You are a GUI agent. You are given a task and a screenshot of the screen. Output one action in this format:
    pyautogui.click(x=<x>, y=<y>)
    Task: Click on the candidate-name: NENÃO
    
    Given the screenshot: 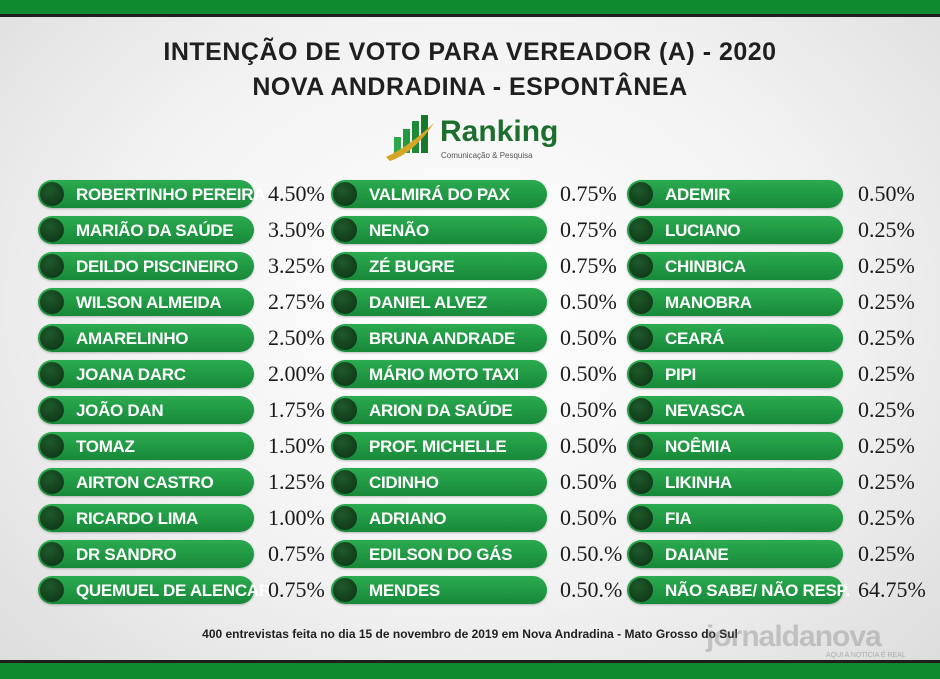 What is the action you would take?
    pyautogui.click(x=399, y=230)
    